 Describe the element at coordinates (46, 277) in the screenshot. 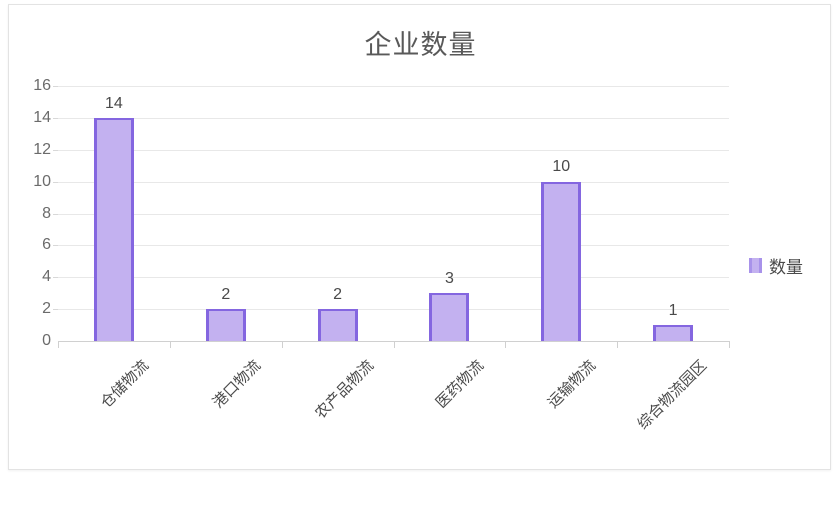

I see `y-axis-tick-label: 4` at that location.